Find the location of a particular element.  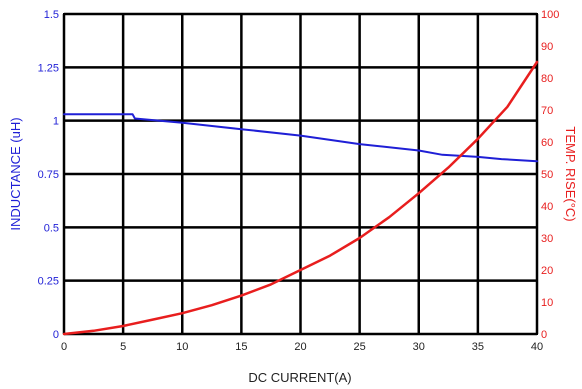

x-tick-label: 35 is located at coordinates (478, 347).